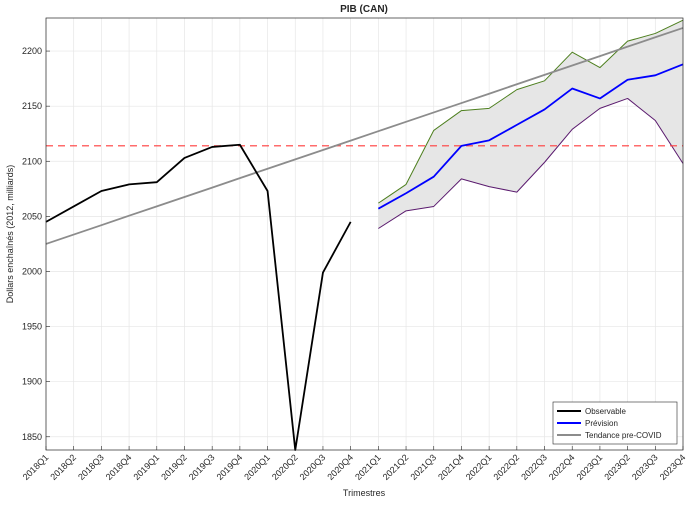 The image size is (688, 505). Describe the element at coordinates (32, 216) in the screenshot. I see `y-tick-label: 2050` at that location.